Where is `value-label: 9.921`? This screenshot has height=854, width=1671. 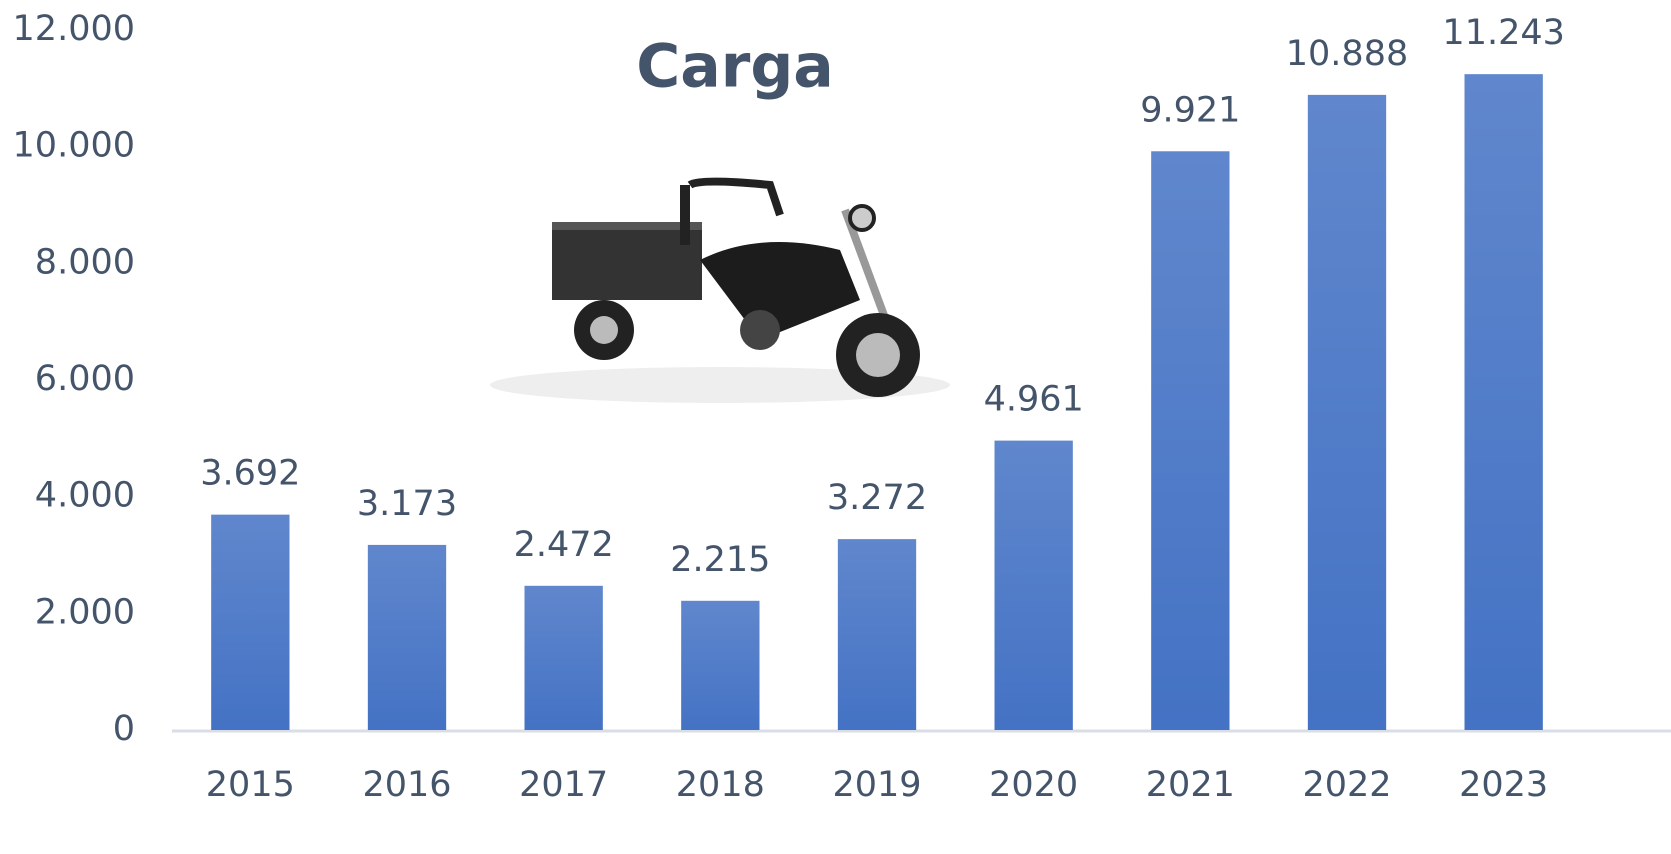 value-label: 9.921 is located at coordinates (1190, 110).